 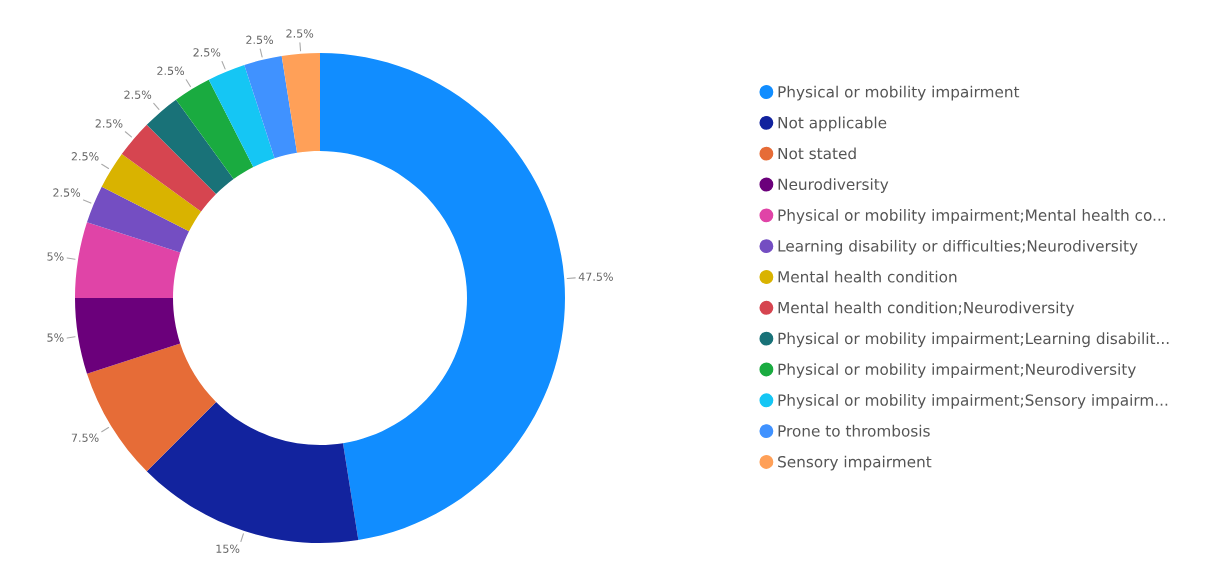 I want to click on legend-label: Neurodiversity, so click(x=833, y=186).